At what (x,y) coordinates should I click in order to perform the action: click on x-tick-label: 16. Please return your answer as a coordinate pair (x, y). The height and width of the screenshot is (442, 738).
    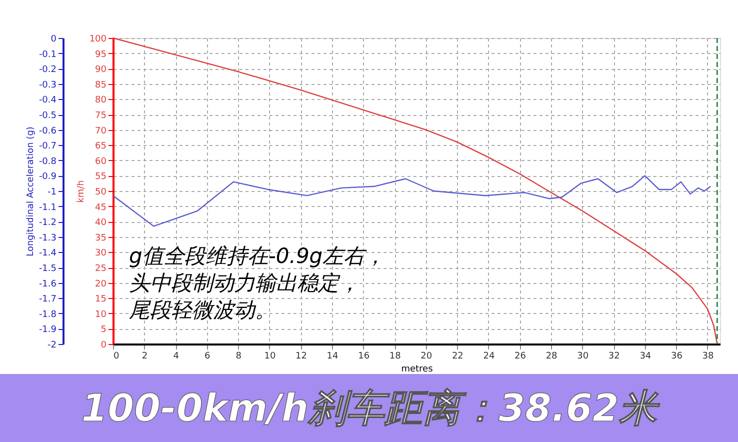
    Looking at the image, I should click on (364, 357).